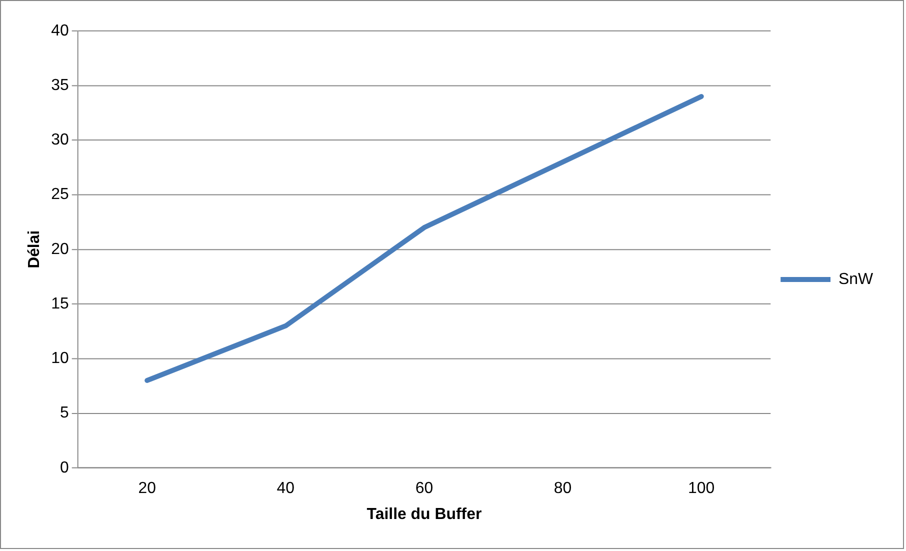 The image size is (906, 551). I want to click on x-tick-label: 20, so click(147, 488).